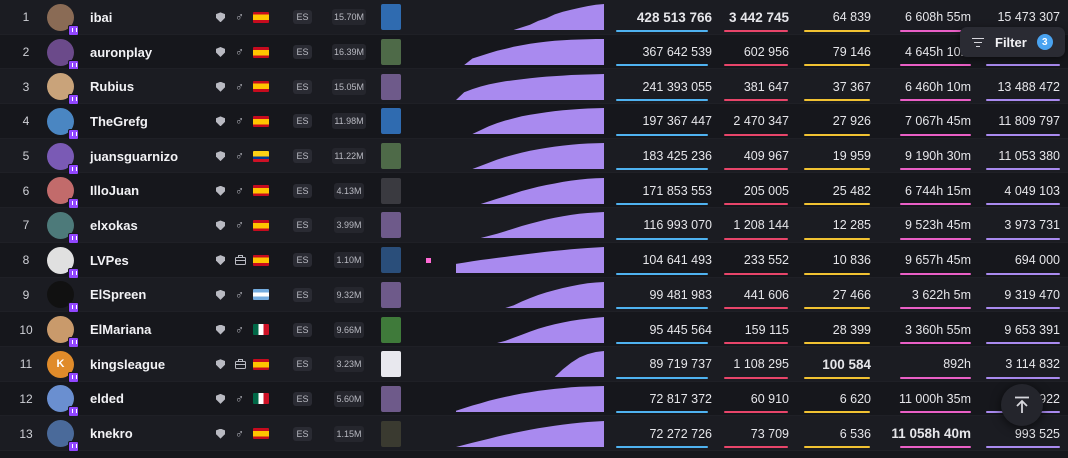 This screenshot has height=458, width=1068. What do you see at coordinates (241, 364) in the screenshot?
I see `organization-icon` at bounding box center [241, 364].